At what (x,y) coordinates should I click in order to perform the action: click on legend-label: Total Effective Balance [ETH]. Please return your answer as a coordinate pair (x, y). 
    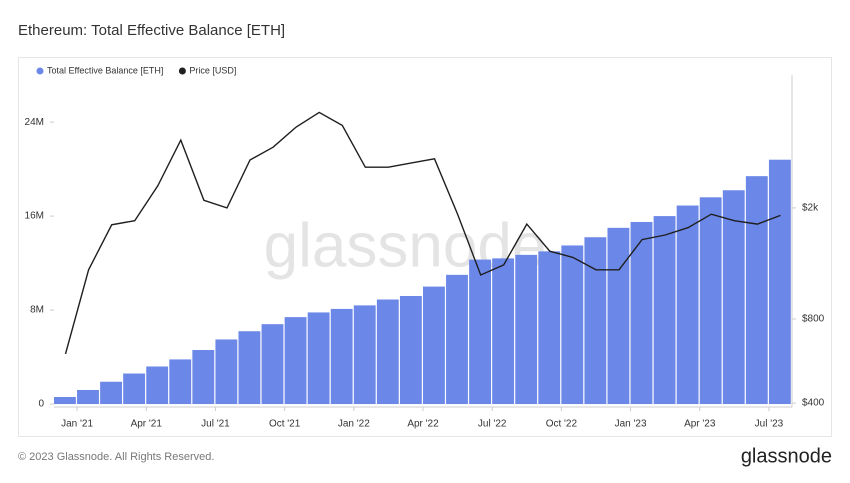
    Looking at the image, I should click on (105, 70).